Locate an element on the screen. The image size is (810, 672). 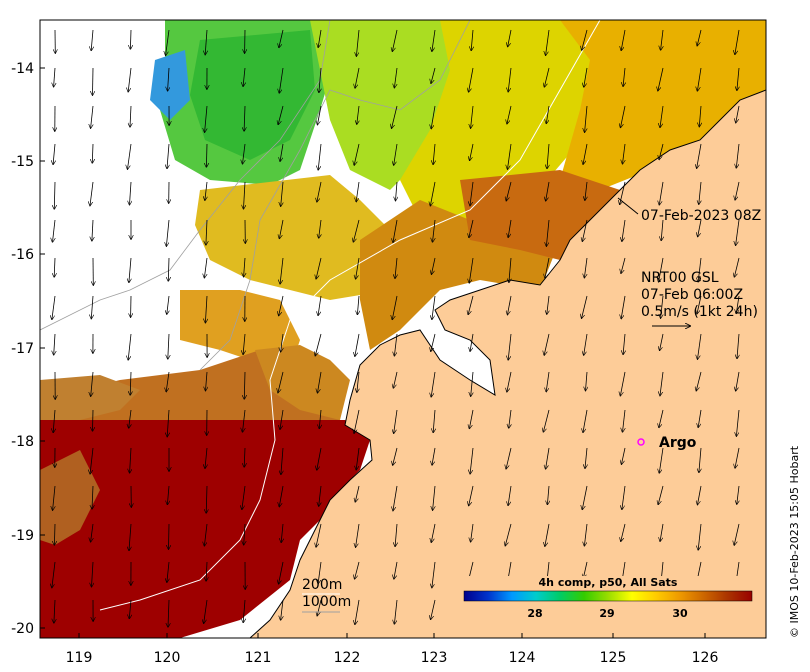
colorbar-title: 4h comp, p50, All Sats is located at coordinates (608, 582).